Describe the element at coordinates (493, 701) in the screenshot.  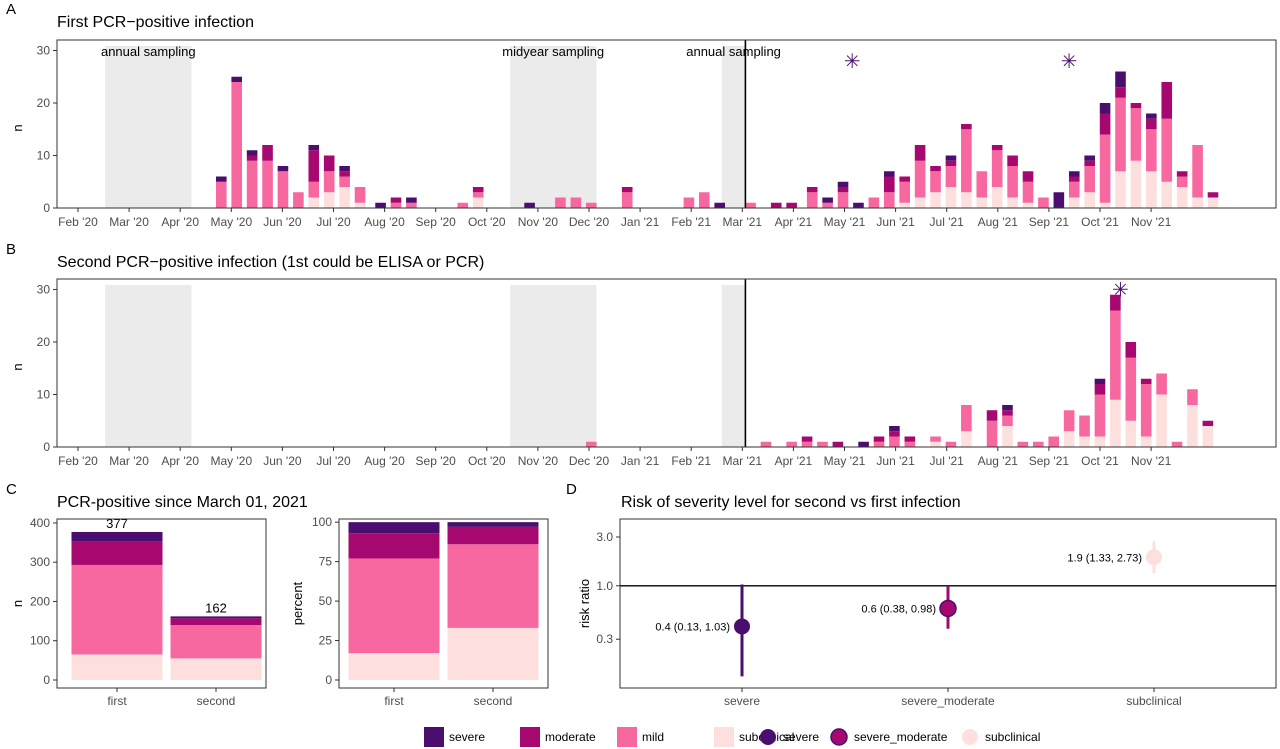
I see `x-tick-label: second` at that location.